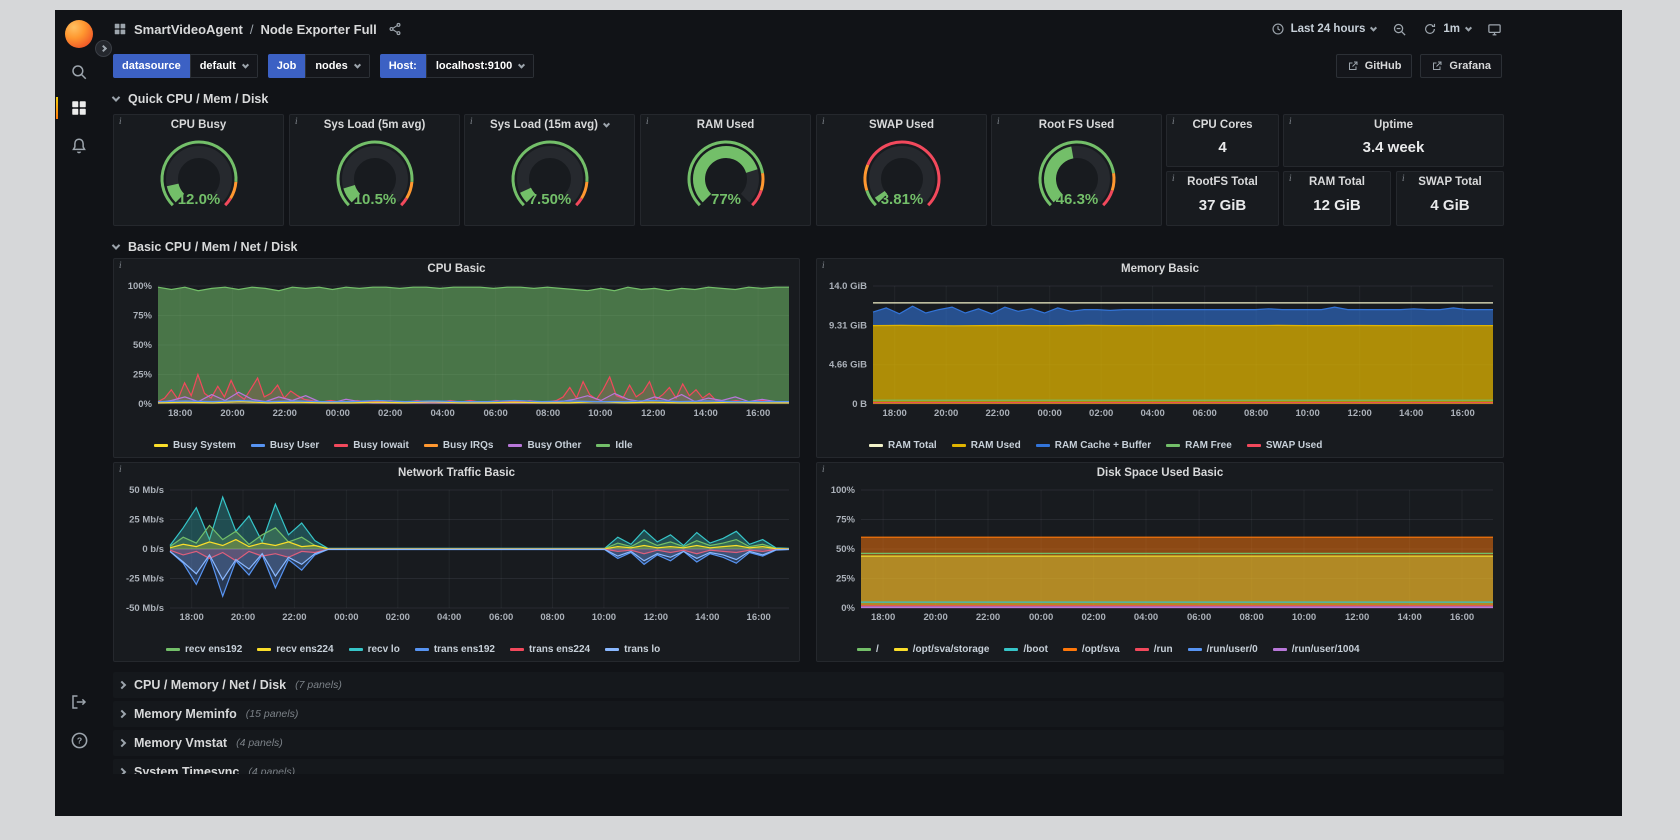 This screenshot has height=840, width=1680. I want to click on legend-item-opt-sva: /opt/sva, so click(1091, 649).